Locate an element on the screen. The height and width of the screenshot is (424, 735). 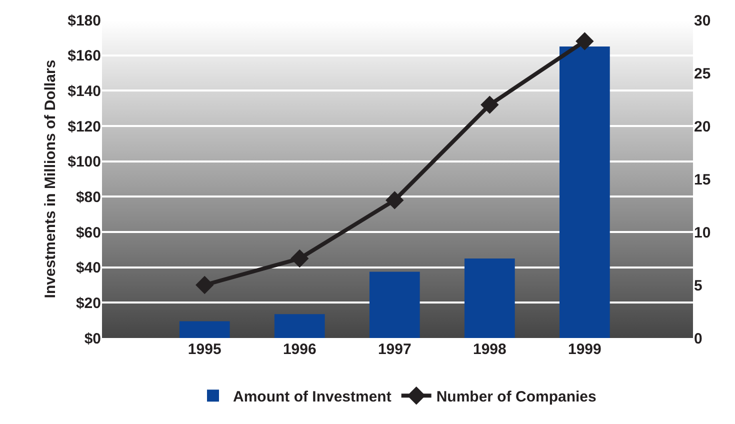
legend-label: Number of Companies is located at coordinates (516, 397).